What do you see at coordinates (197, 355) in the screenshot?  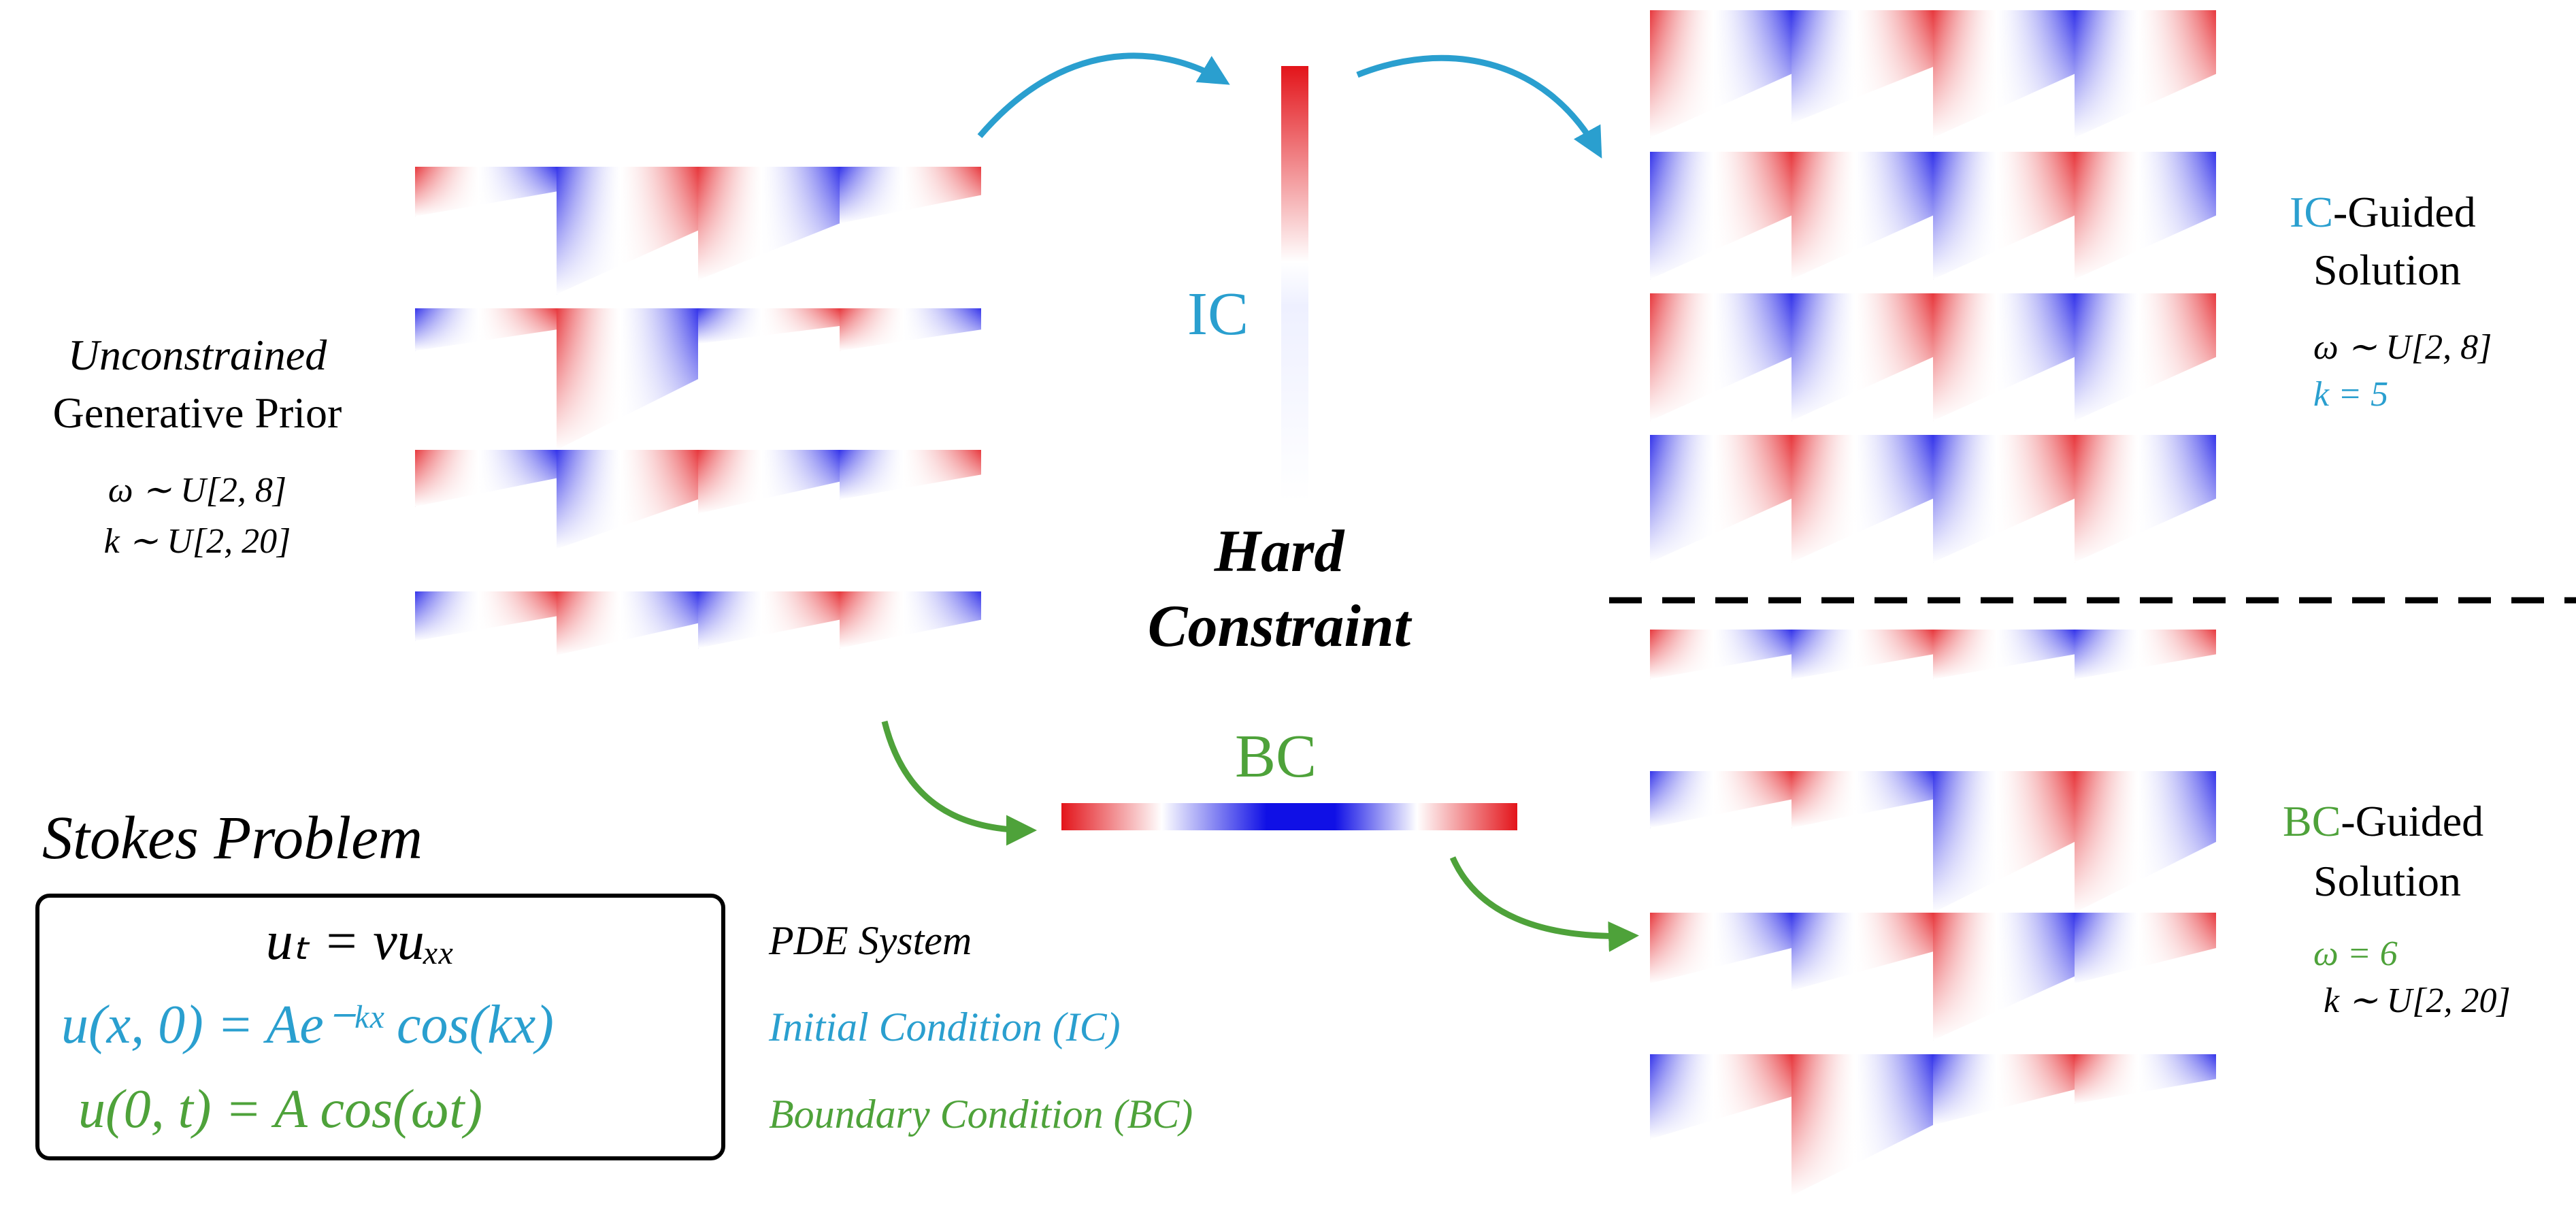 I see `prior-label-line1: Unconstrained` at bounding box center [197, 355].